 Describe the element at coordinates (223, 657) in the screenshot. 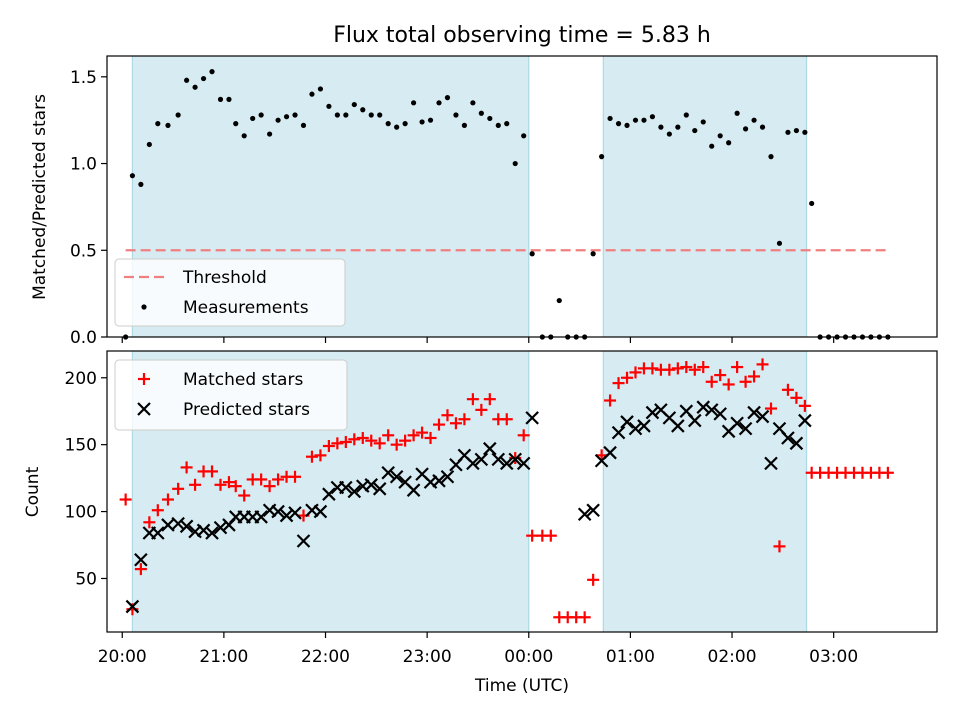

I see `x-tick-label: 21:00` at that location.